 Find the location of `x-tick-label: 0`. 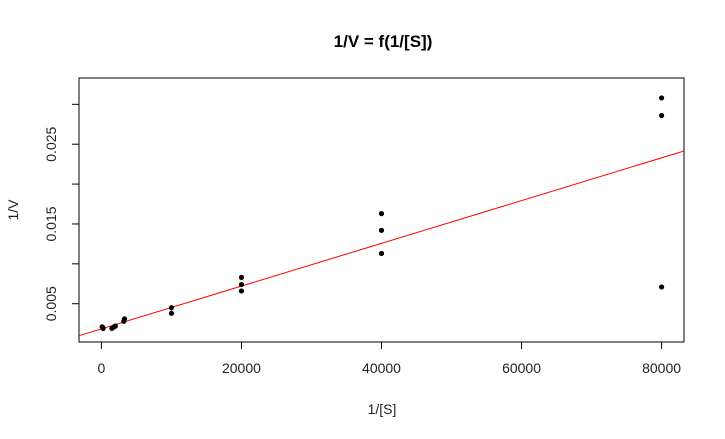

x-tick-label: 0 is located at coordinates (102, 368).